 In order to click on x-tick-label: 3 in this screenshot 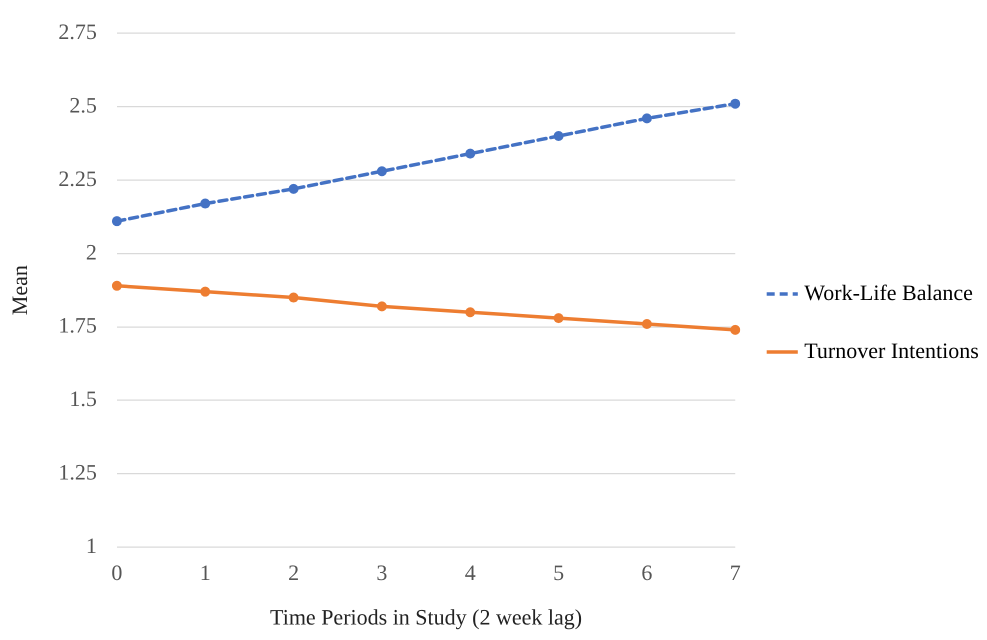, I will do `click(382, 573)`.